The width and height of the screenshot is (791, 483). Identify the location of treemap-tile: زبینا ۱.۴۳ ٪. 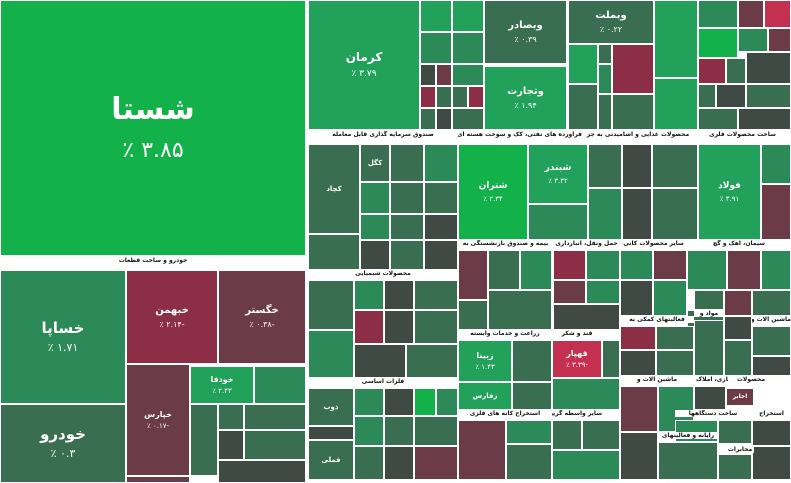
(485, 361).